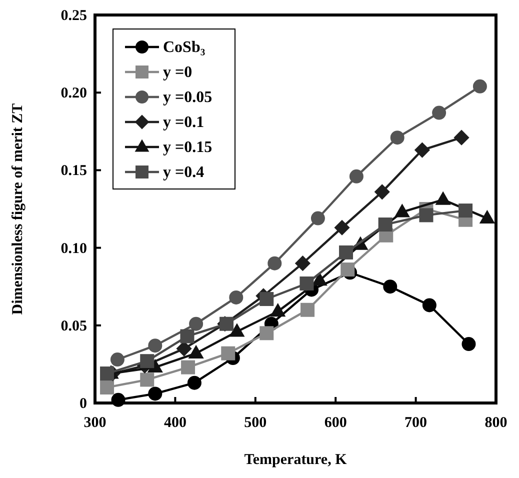 The height and width of the screenshot is (478, 519). I want to click on legend-label: y =0.4, so click(183, 172).